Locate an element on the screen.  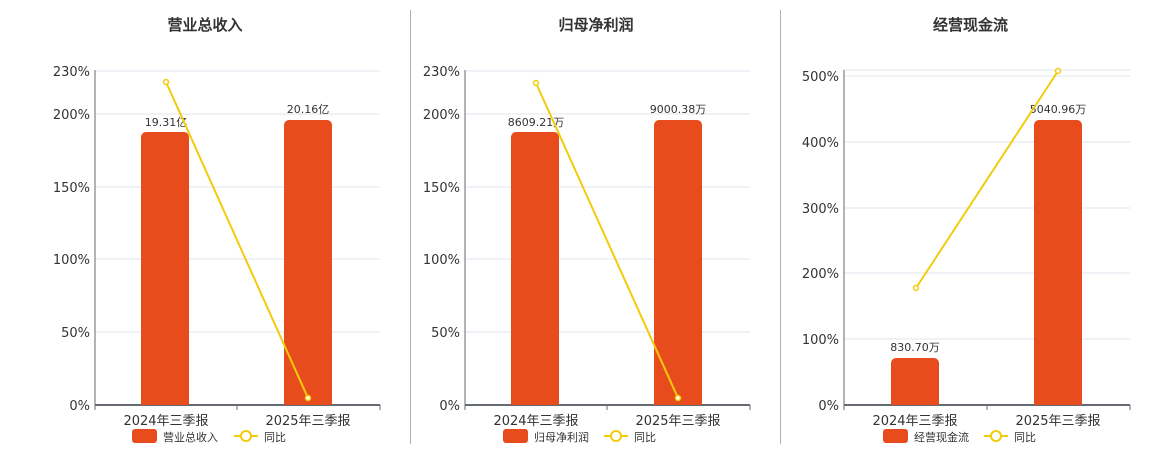
legend: 经营现金流 同比 is located at coordinates (959, 436).